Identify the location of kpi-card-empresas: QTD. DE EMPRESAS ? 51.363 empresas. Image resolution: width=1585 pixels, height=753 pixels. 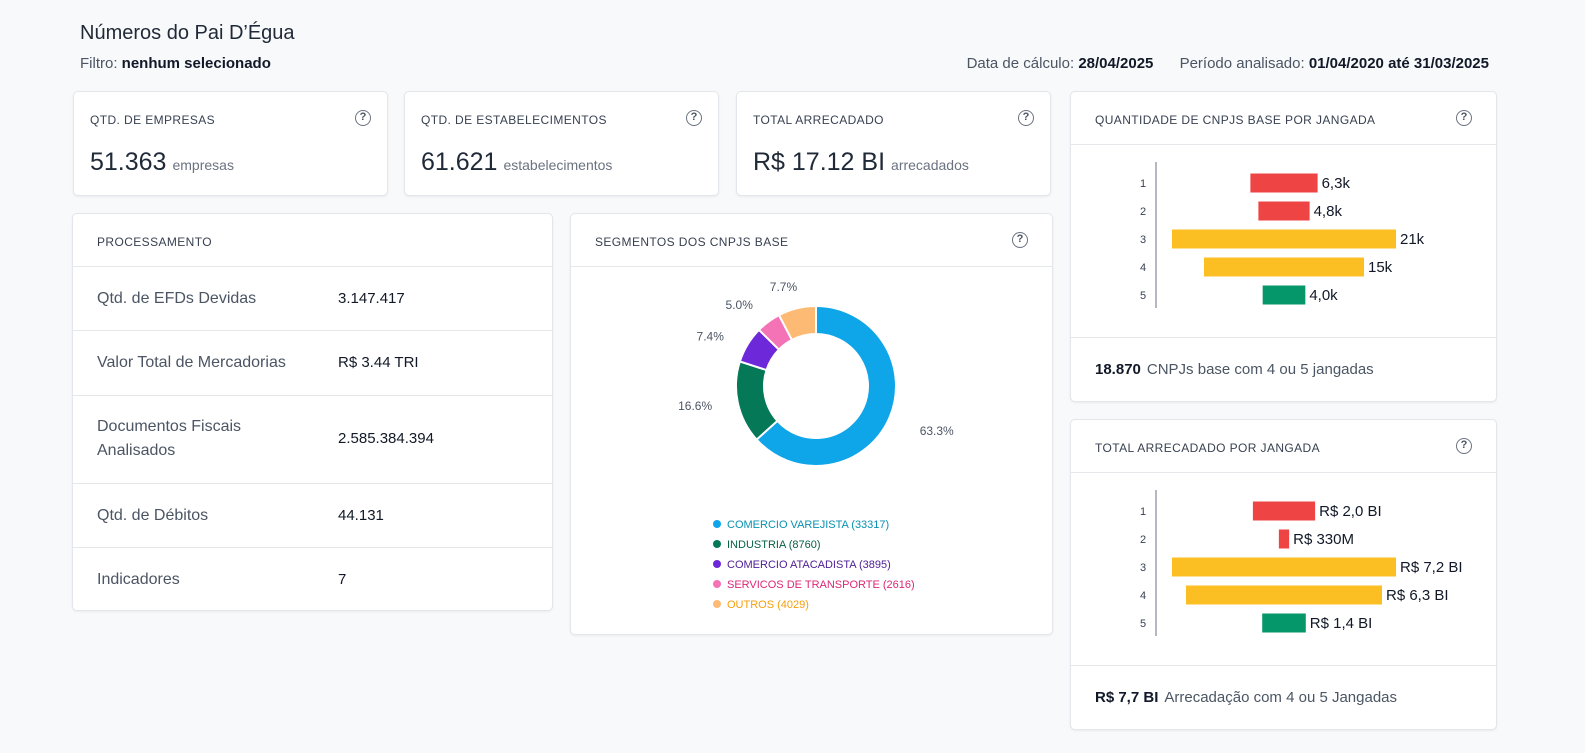
(230, 143).